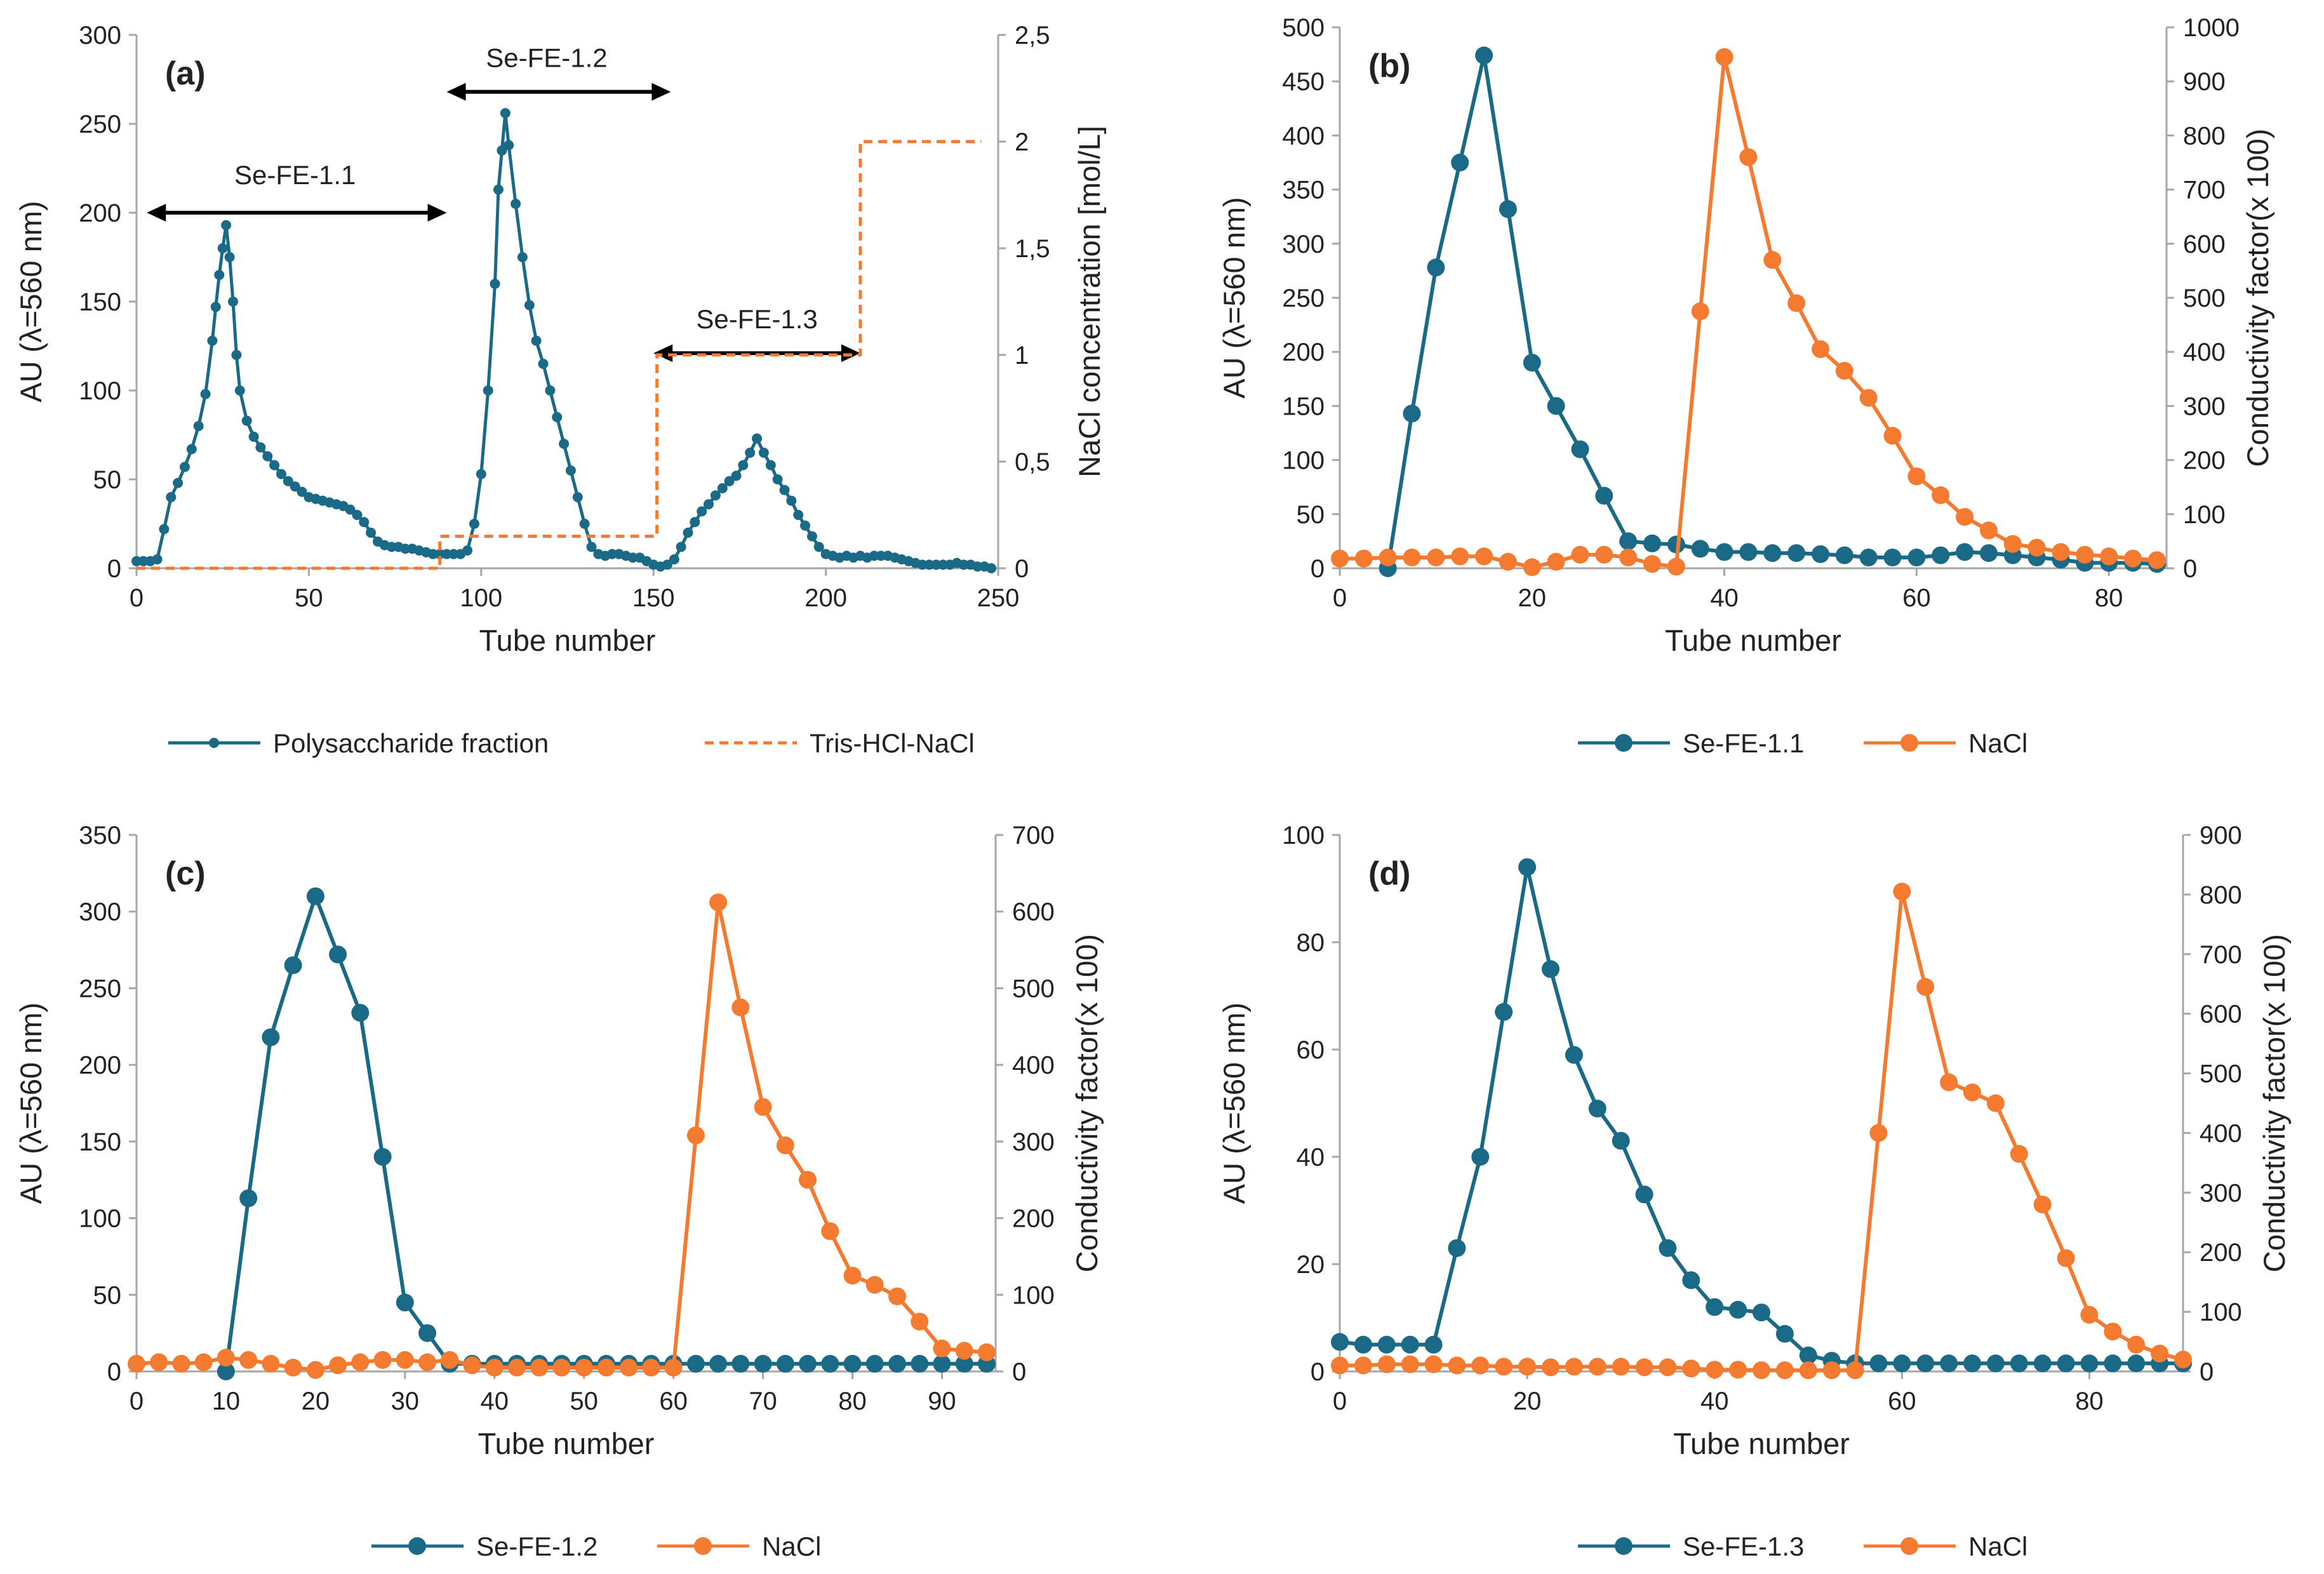 This screenshot has height=1574, width=2324. I want to click on legend-label: NaCl, so click(791, 1546).